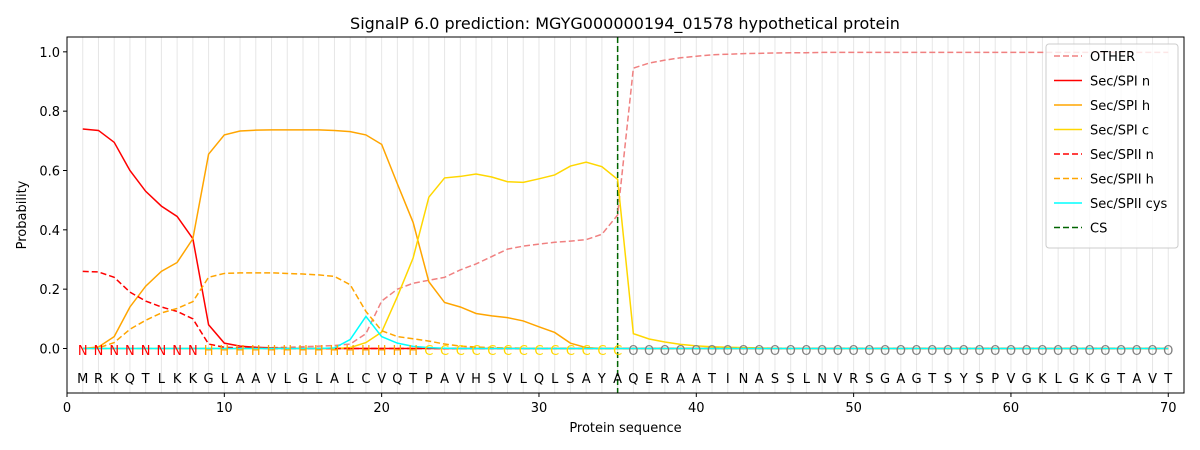 The height and width of the screenshot is (450, 1200). I want to click on x-axis-label: Protein sequence, so click(625, 428).